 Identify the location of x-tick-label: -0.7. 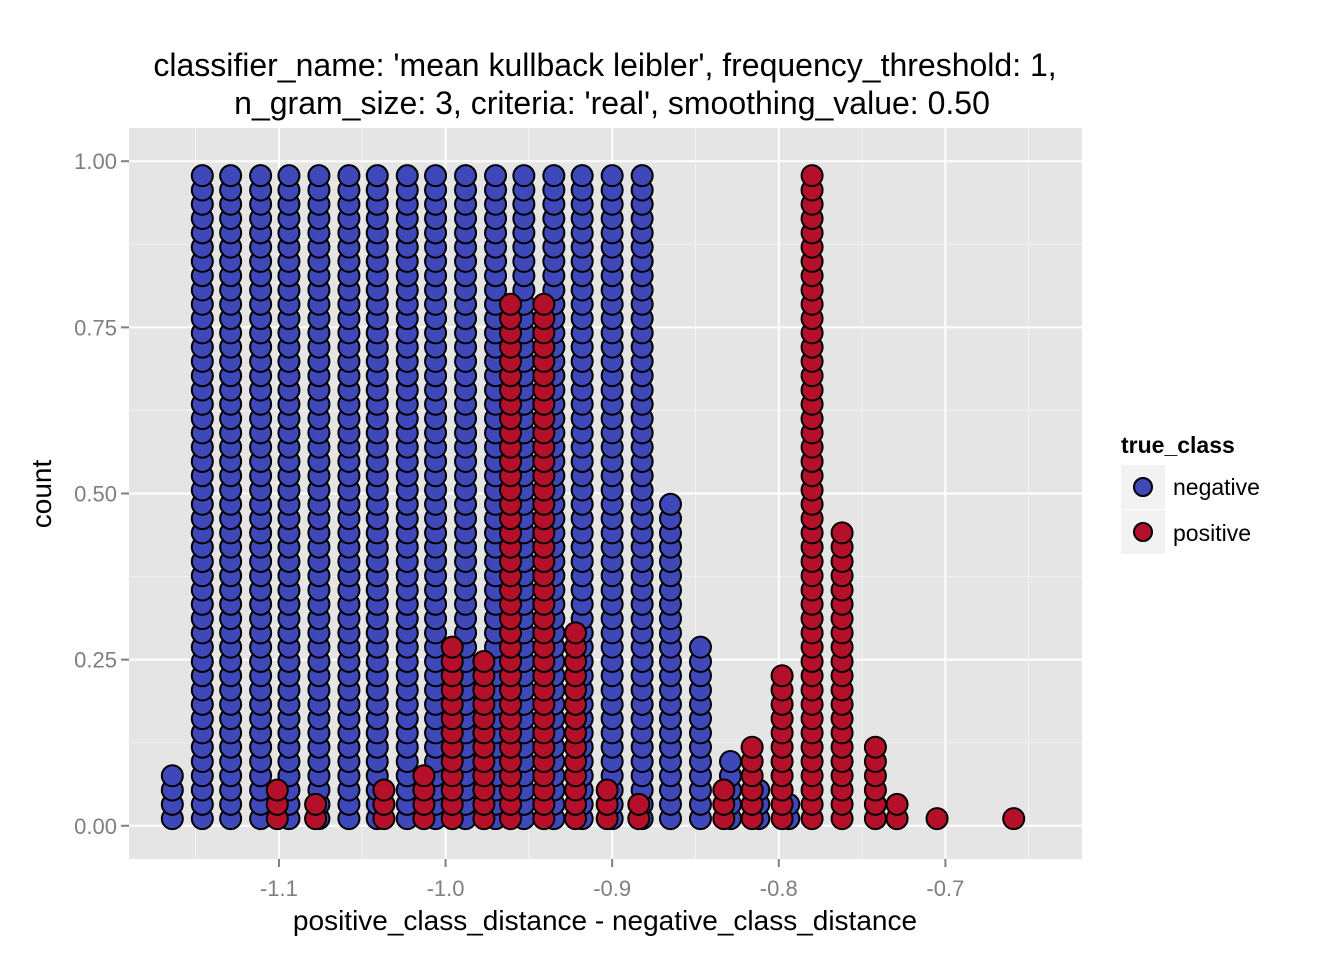
(945, 888).